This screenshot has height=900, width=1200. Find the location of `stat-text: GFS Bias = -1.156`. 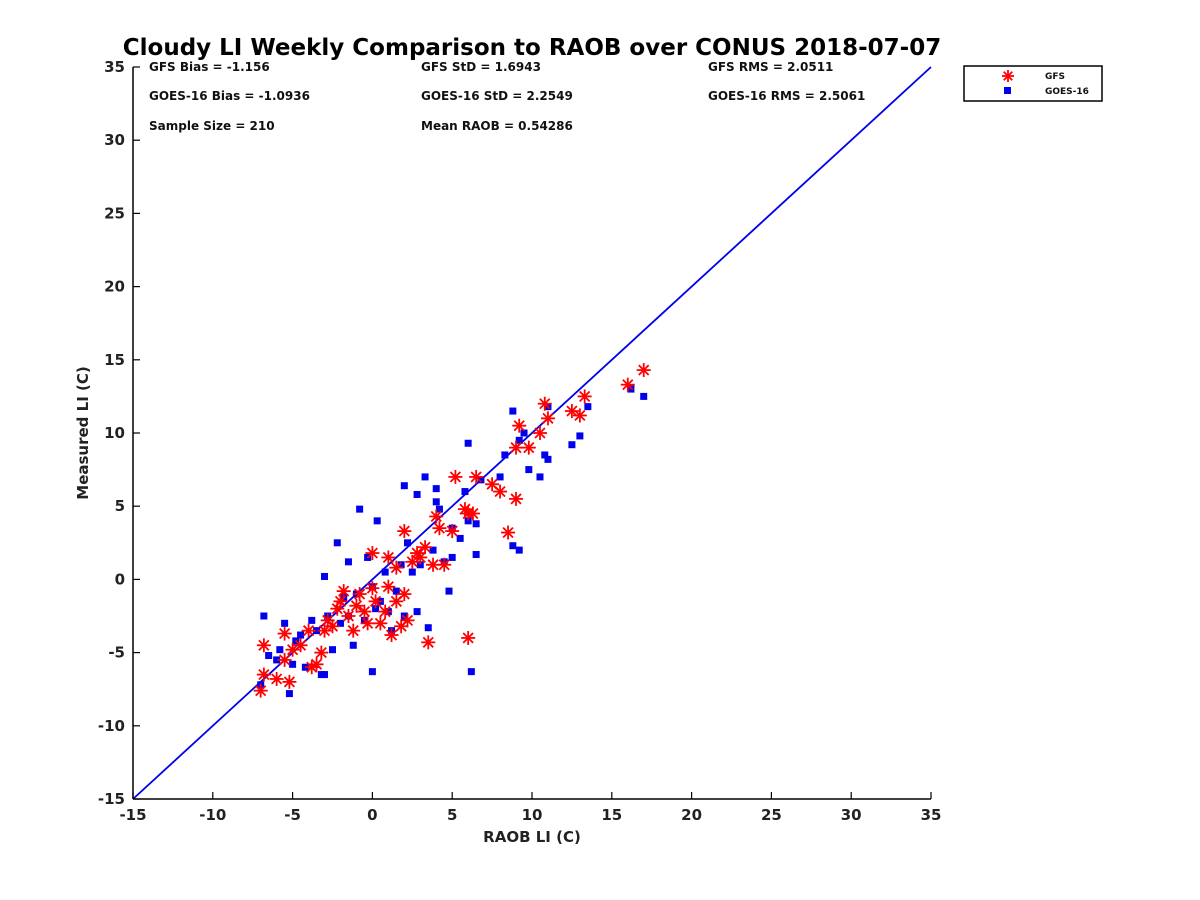

stat-text: GFS Bias = -1.156 is located at coordinates (209, 67).